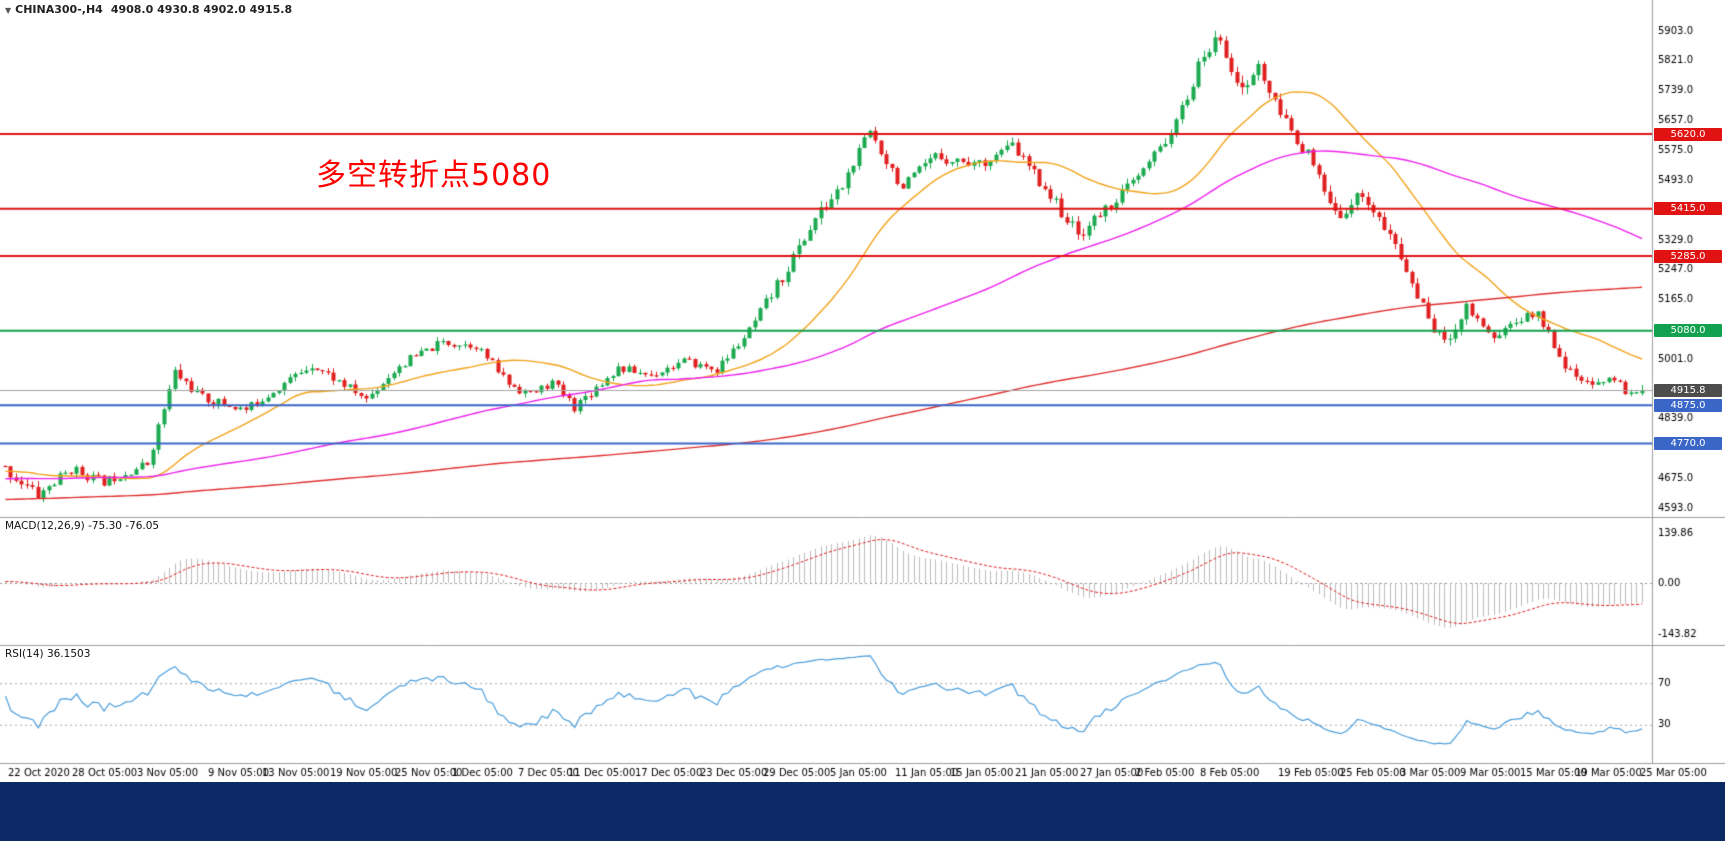  I want to click on bottom-taskbar, so click(862, 811).